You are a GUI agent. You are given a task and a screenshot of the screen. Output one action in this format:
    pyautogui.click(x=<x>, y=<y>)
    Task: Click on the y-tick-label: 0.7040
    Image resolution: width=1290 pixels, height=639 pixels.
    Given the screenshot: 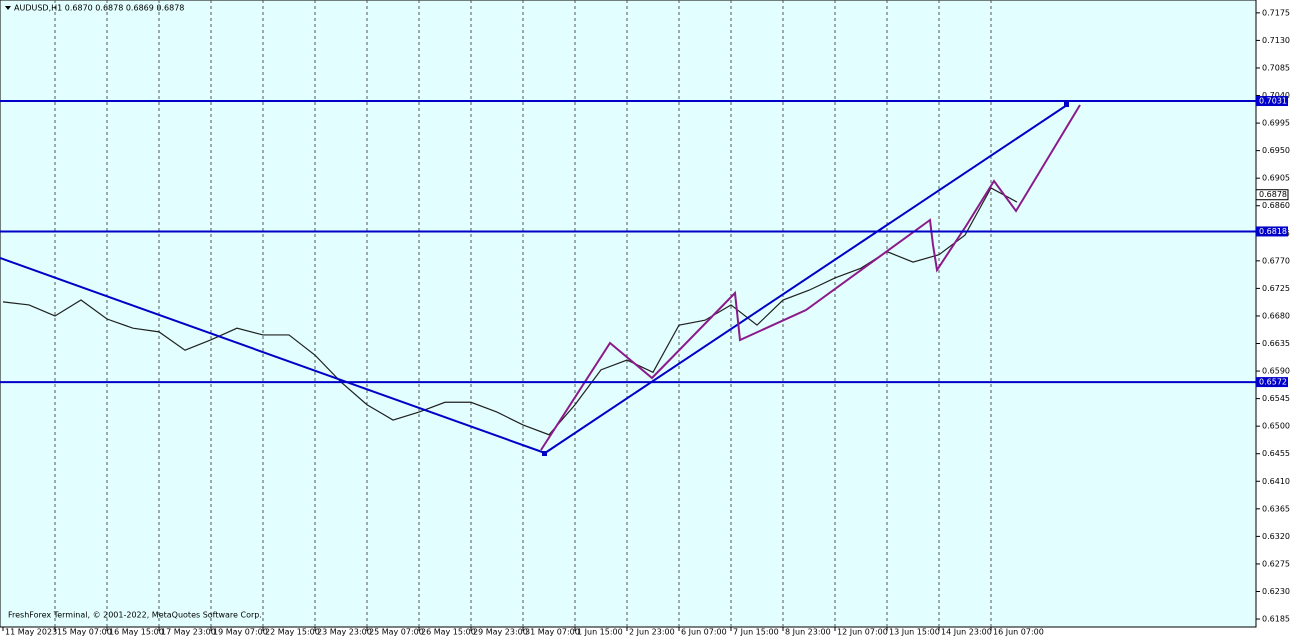 What is the action you would take?
    pyautogui.click(x=1276, y=95)
    